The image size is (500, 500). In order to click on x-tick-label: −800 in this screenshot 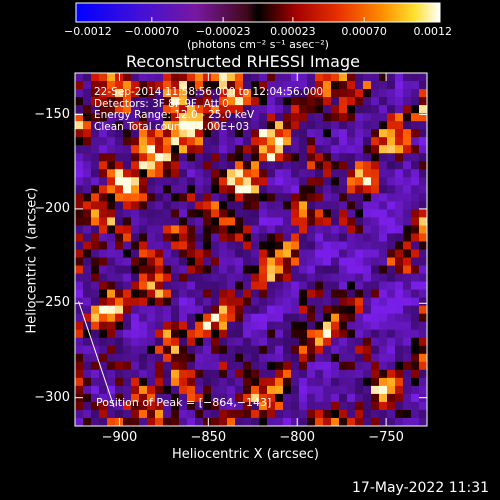, I will do `click(297, 437)`.